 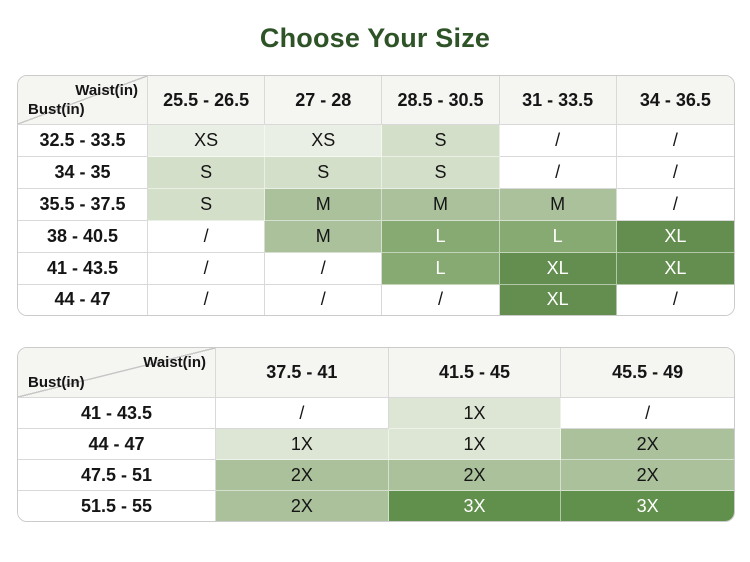 I want to click on waist-range-header: 31 - 33.5, so click(x=558, y=100).